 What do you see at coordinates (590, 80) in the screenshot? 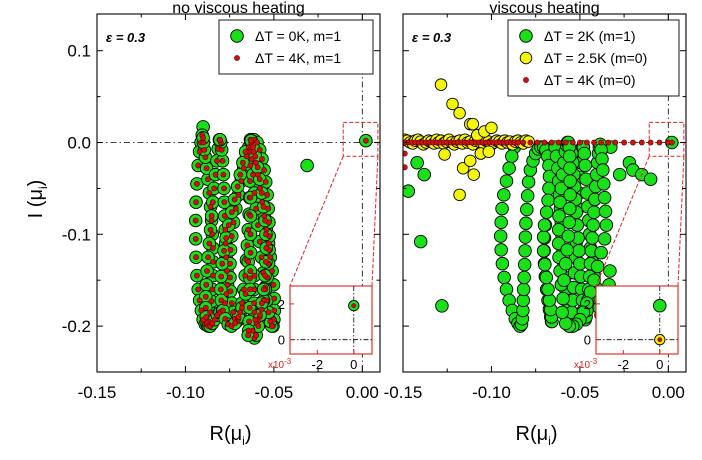
I see `legend-label: ΔT = 4K (m=0)` at bounding box center [590, 80].